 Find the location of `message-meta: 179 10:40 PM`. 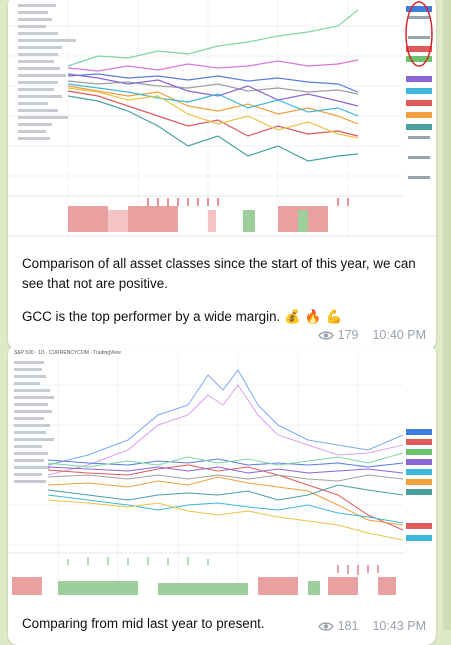

message-meta: 179 10:40 PM is located at coordinates (371, 335).